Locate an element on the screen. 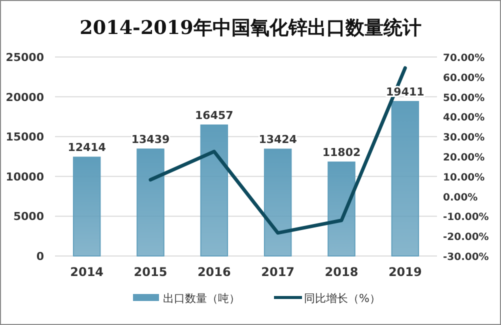 The image size is (501, 325). x-tick-label: 2015 is located at coordinates (151, 272).